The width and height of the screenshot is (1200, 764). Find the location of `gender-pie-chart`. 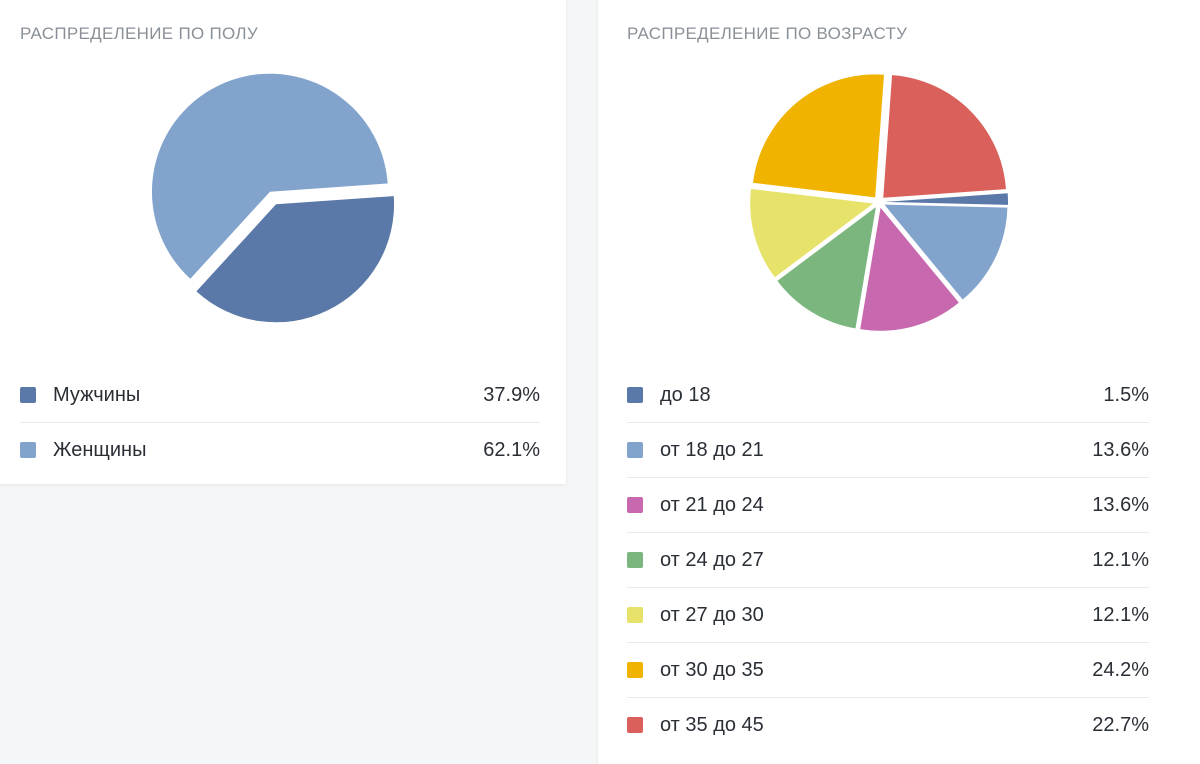

gender-pie-chart is located at coordinates (273, 198).